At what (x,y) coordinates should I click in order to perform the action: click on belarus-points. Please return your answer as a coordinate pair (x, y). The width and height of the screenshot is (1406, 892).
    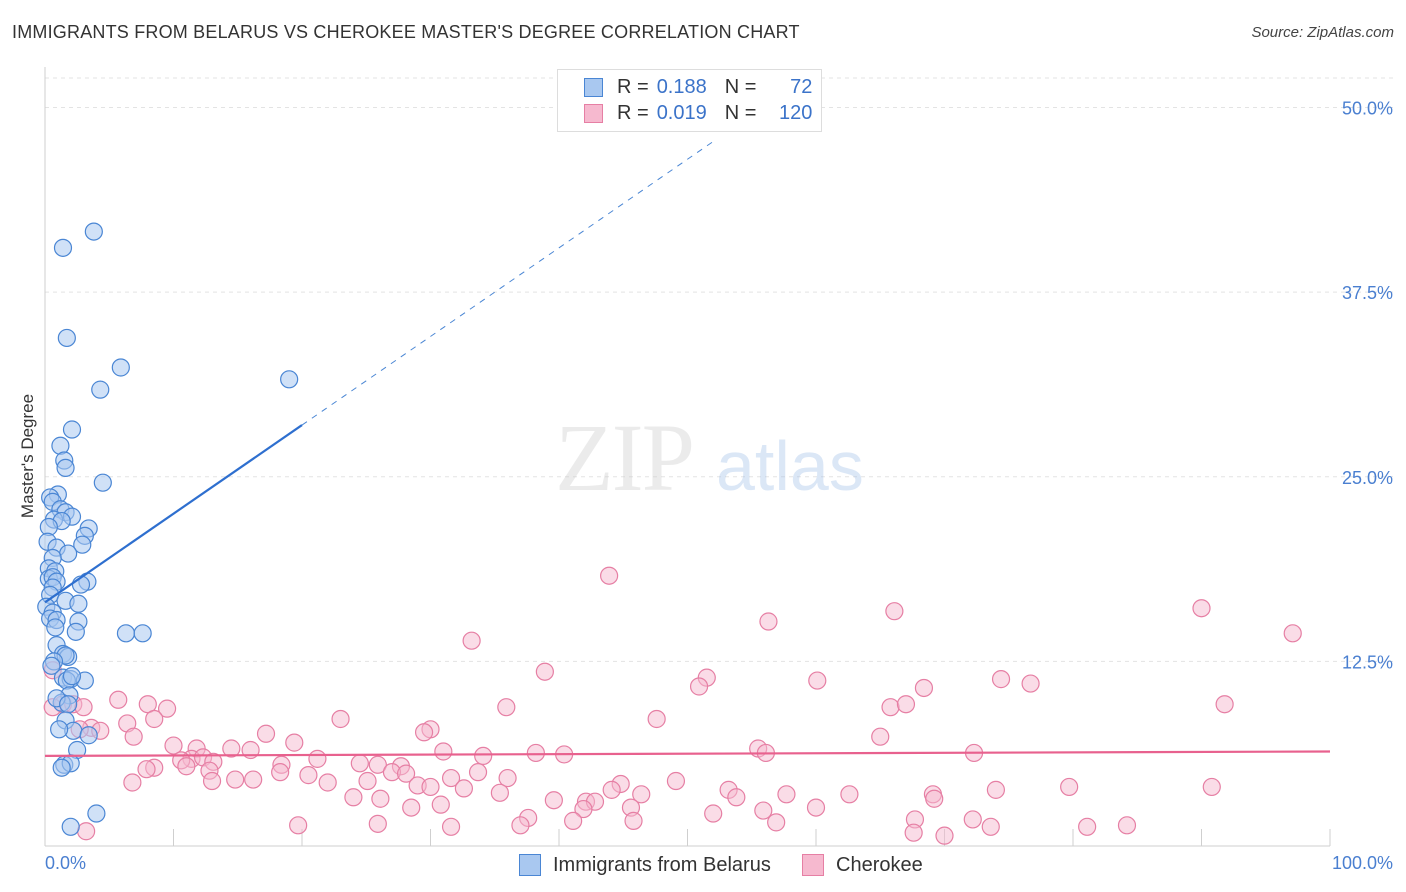
    Looking at the image, I should click on (168, 529).